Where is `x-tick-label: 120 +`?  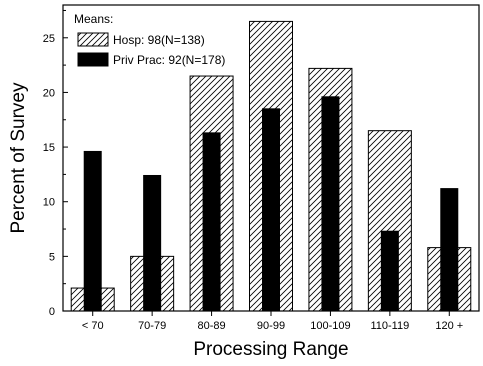 x-tick-label: 120 + is located at coordinates (449, 326).